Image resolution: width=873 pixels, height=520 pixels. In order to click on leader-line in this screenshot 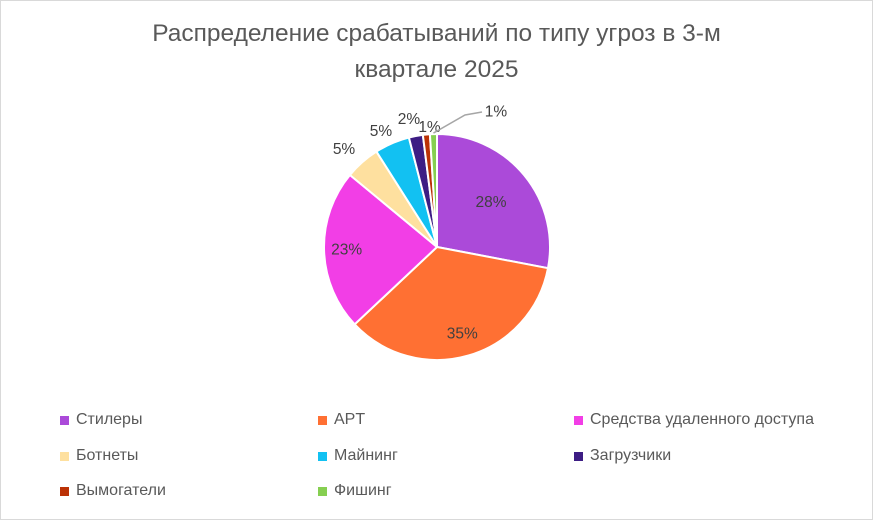, I will do `click(458, 122)`.